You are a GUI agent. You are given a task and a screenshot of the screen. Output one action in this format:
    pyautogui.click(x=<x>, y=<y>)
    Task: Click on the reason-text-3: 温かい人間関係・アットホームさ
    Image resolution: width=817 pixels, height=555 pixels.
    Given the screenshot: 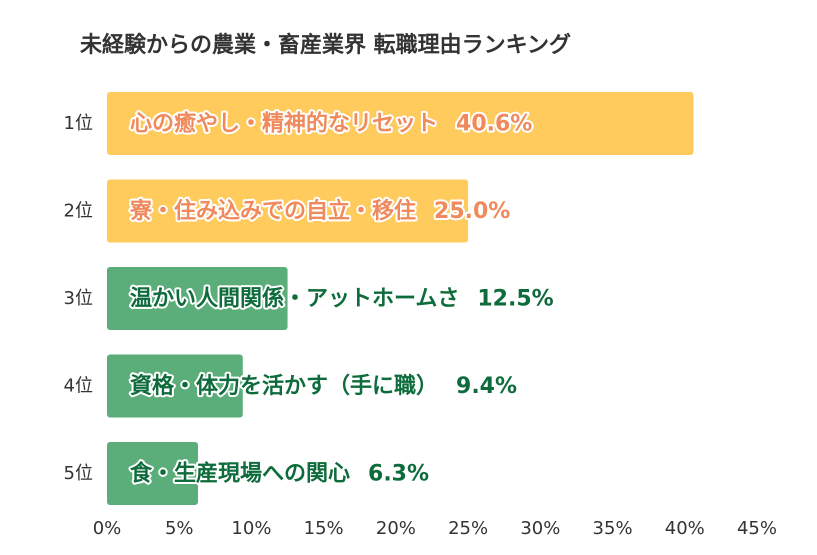 What is the action you would take?
    pyautogui.click(x=294, y=298)
    